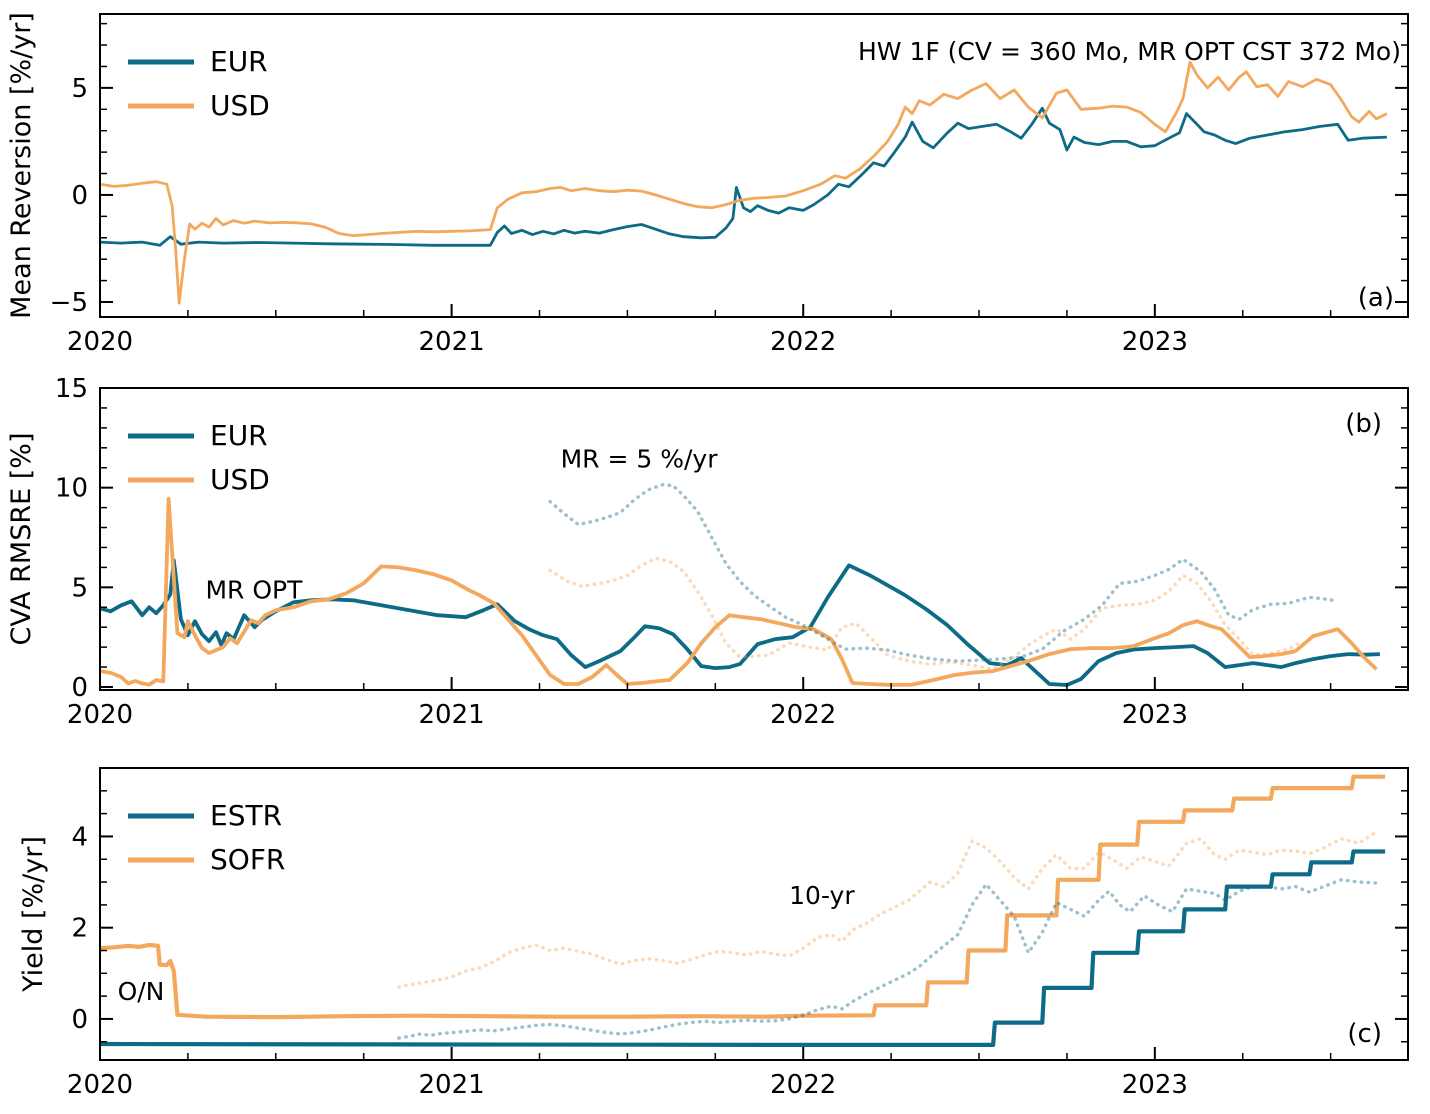  What do you see at coordinates (71, 389) in the screenshot?
I see `y-tick-label: 15` at bounding box center [71, 389].